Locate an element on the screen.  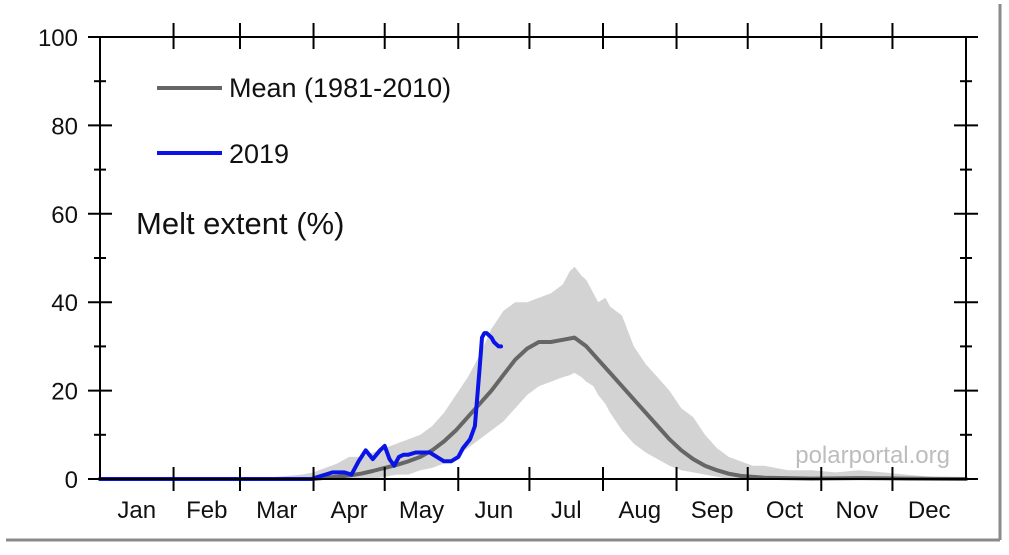
y-tick-label: 20 is located at coordinates (64, 392).